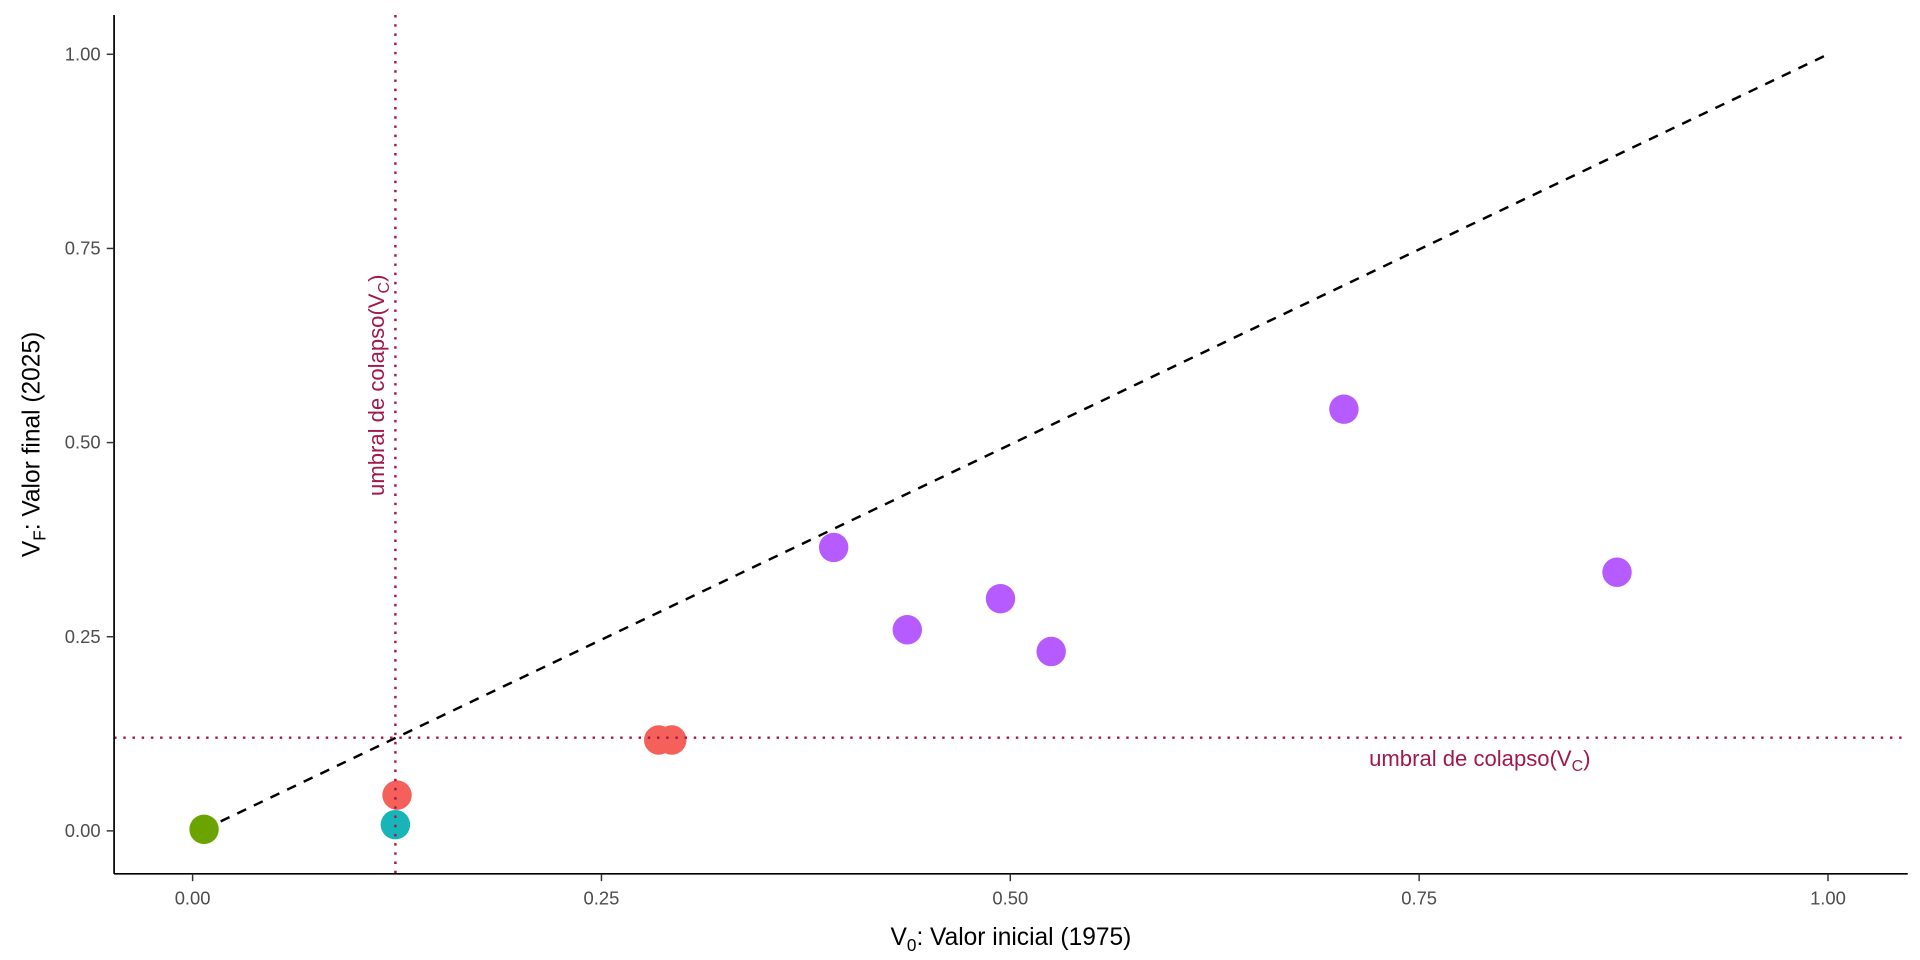  Describe the element at coordinates (83, 53) in the screenshot. I see `y-tick-label: 1.00` at that location.